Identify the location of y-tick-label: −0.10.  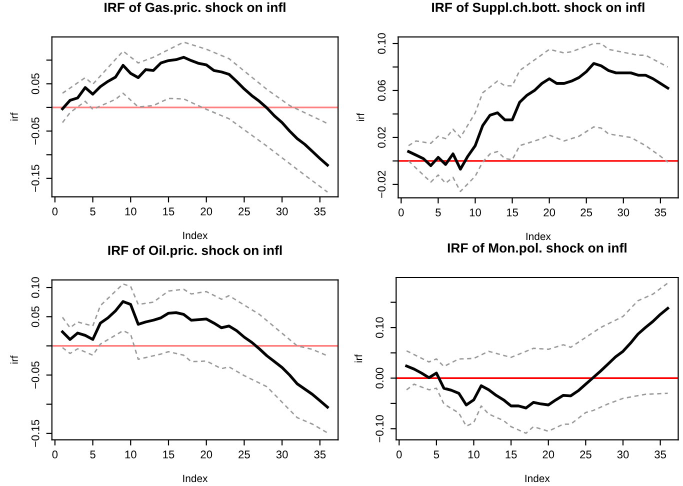
(380, 428).